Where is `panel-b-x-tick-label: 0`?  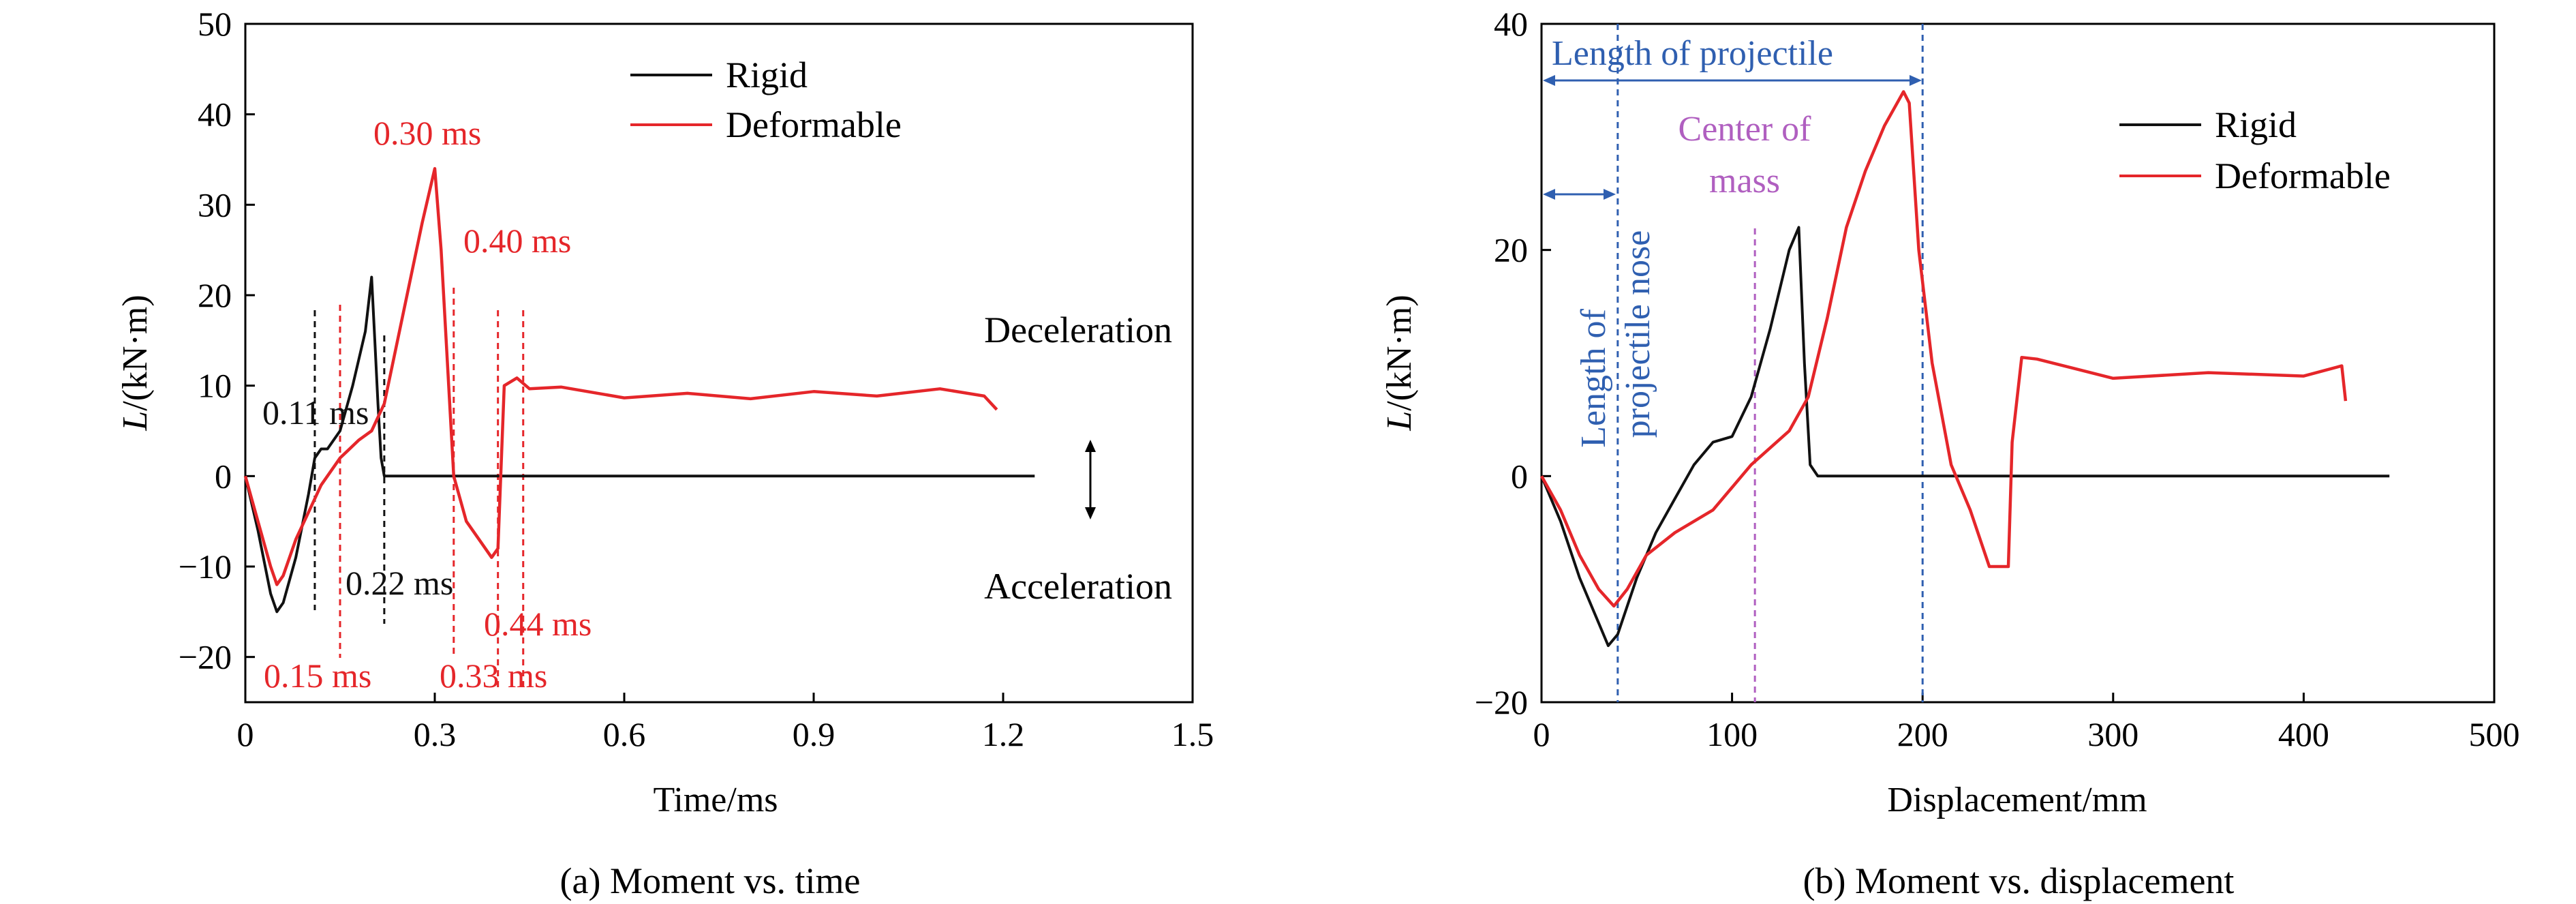 panel-b-x-tick-label: 0 is located at coordinates (1541, 734).